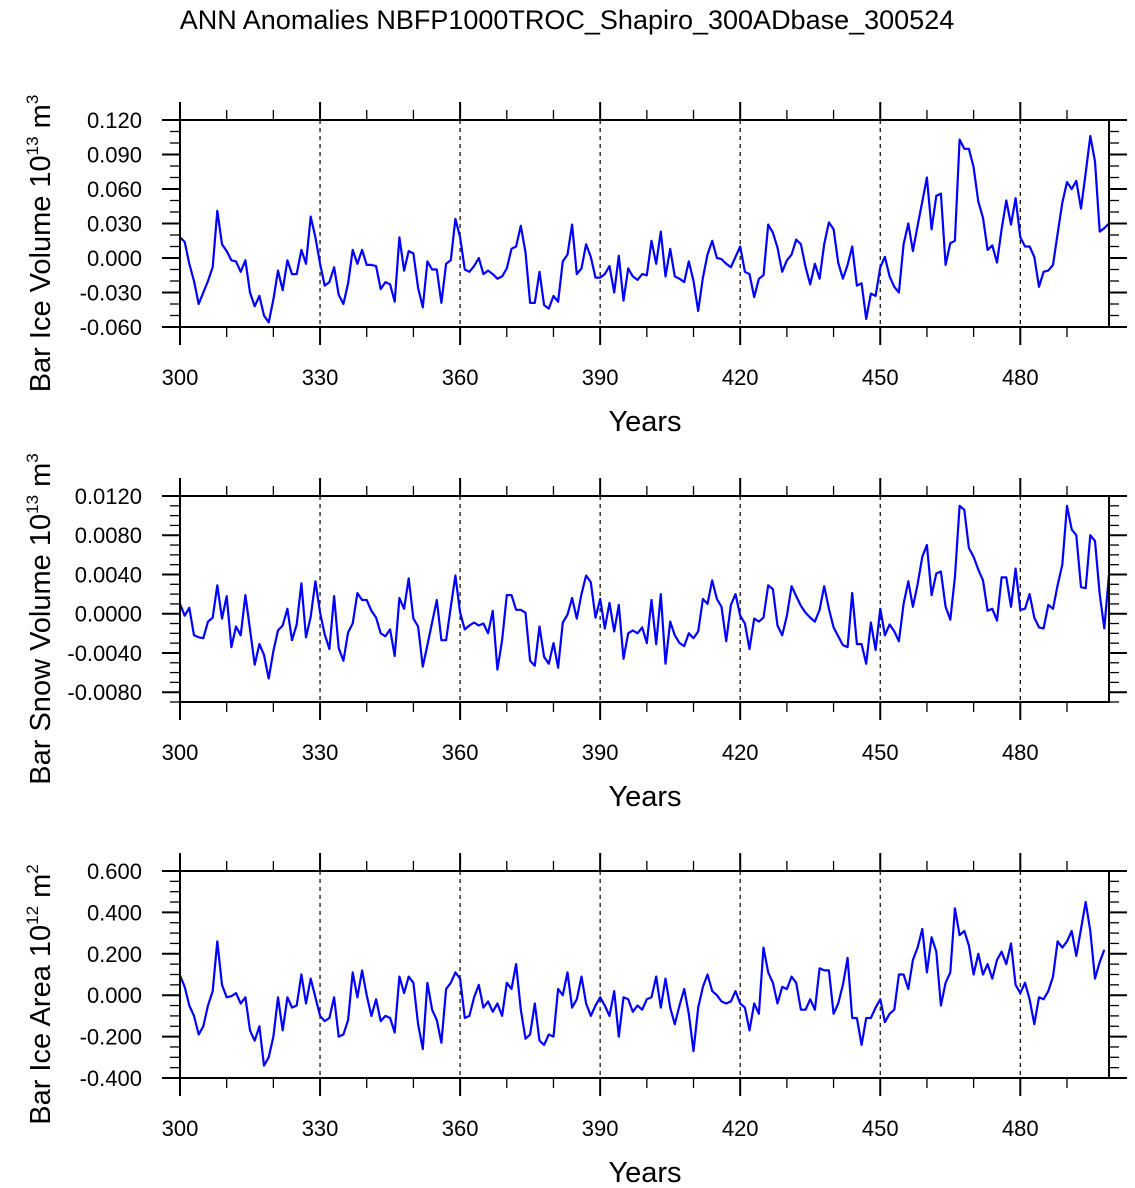 This screenshot has width=1135, height=1188. Describe the element at coordinates (41, 273) in the screenshot. I see `y-axis-label-ylabel: Bar Ice Volume 10` at that location.